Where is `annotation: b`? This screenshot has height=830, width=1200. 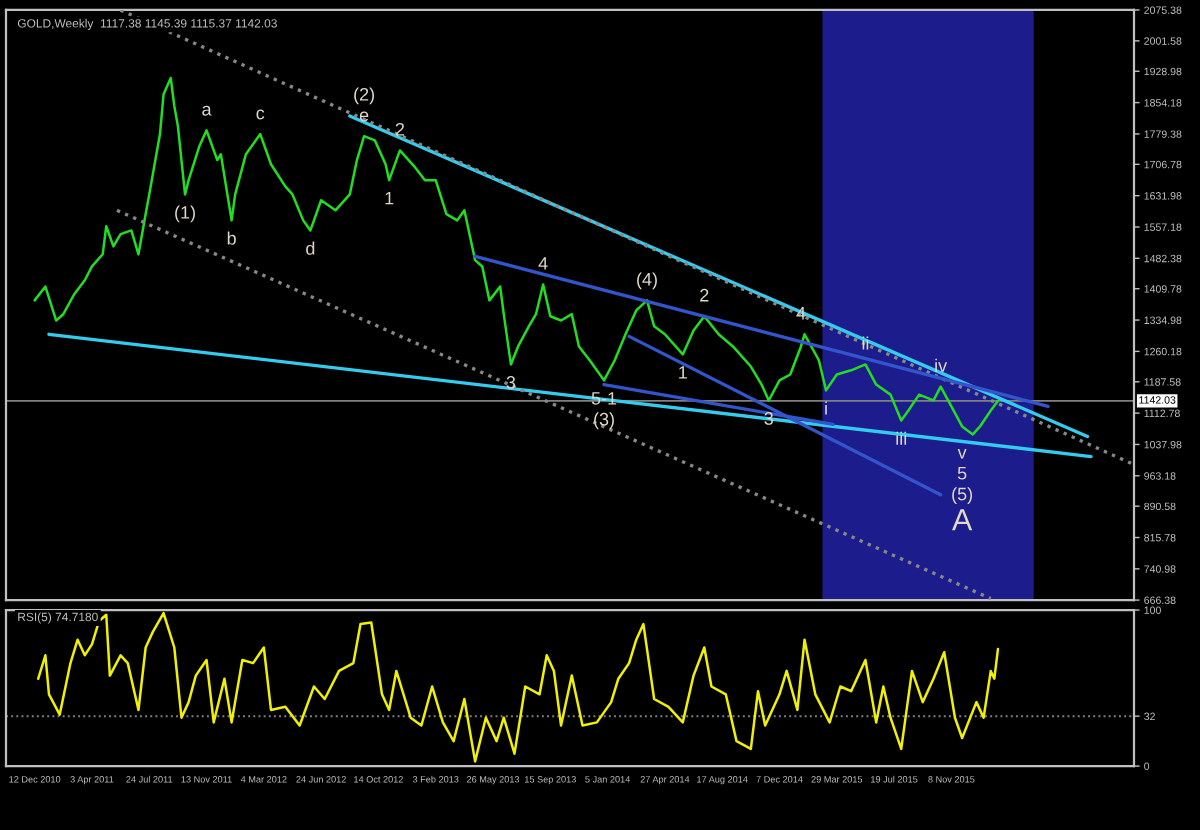 annotation: b is located at coordinates (231, 238).